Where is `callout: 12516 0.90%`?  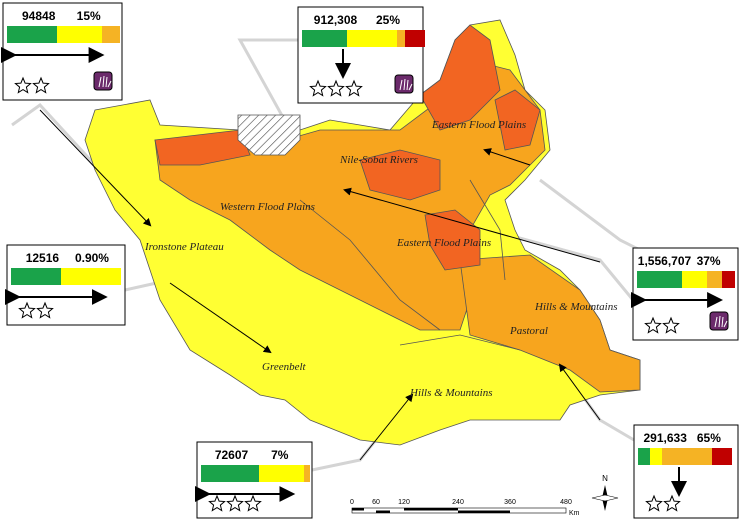 callout: 12516 0.90% is located at coordinates (65, 285).